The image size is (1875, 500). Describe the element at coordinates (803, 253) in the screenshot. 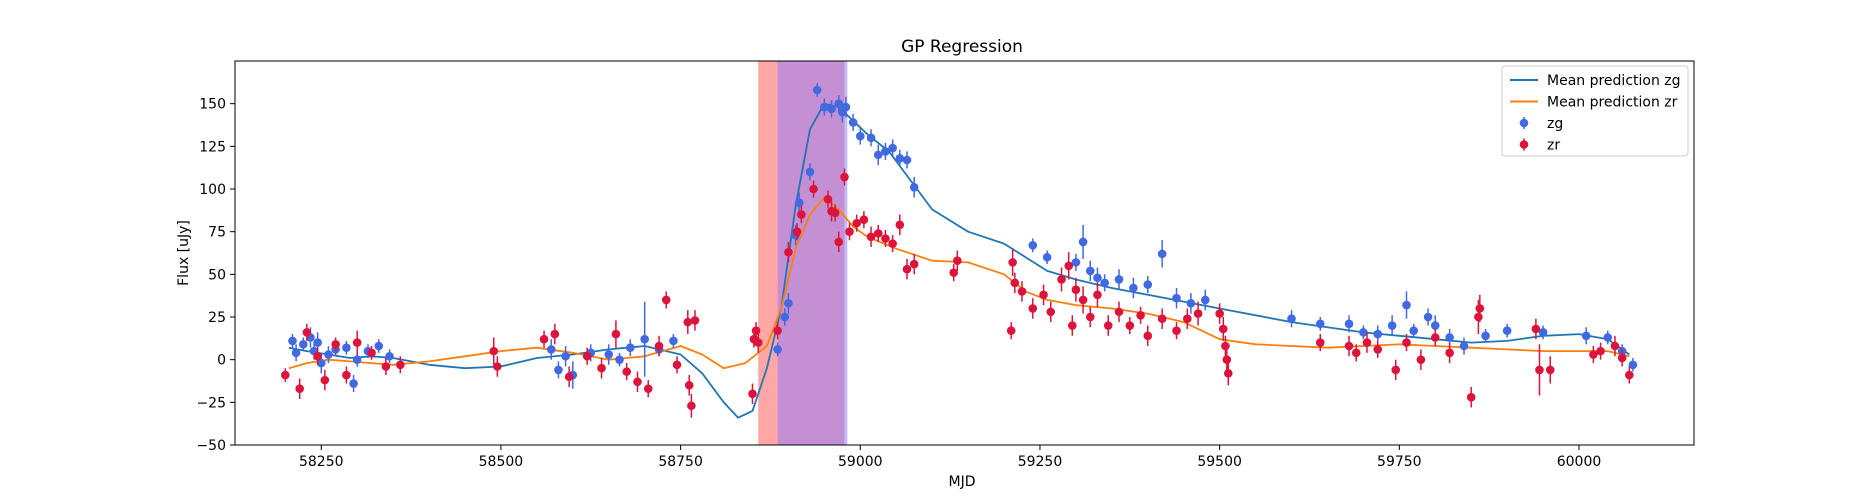

I see `shaded-regions` at that location.